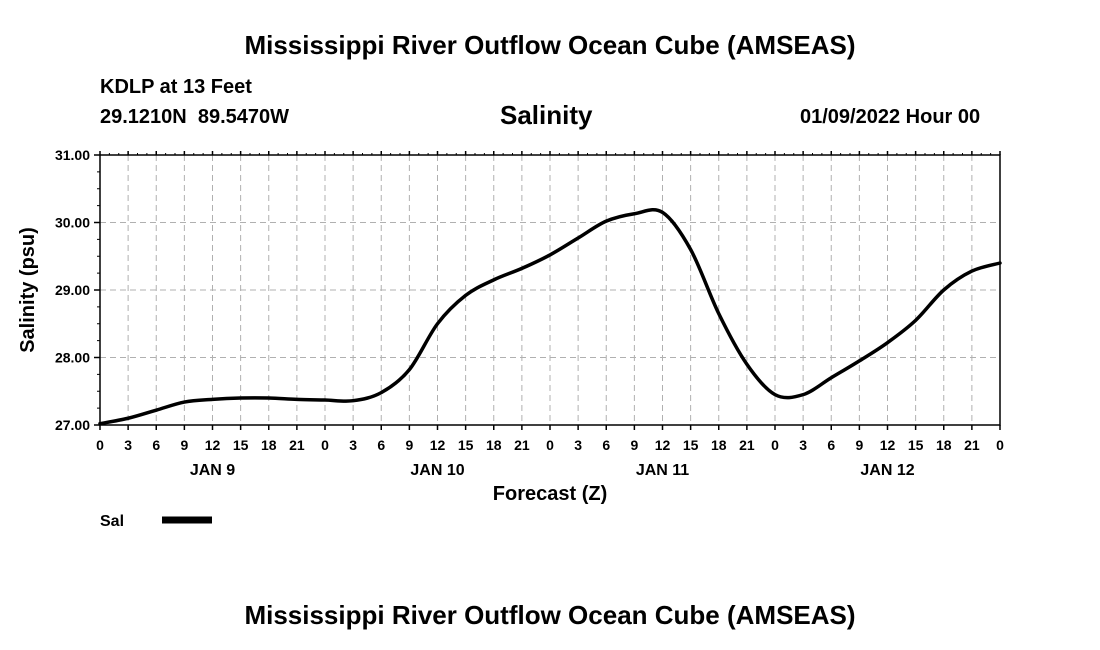 Image resolution: width=1100 pixels, height=650 pixels. I want to click on y-tick-label: 27.00, so click(72, 425).